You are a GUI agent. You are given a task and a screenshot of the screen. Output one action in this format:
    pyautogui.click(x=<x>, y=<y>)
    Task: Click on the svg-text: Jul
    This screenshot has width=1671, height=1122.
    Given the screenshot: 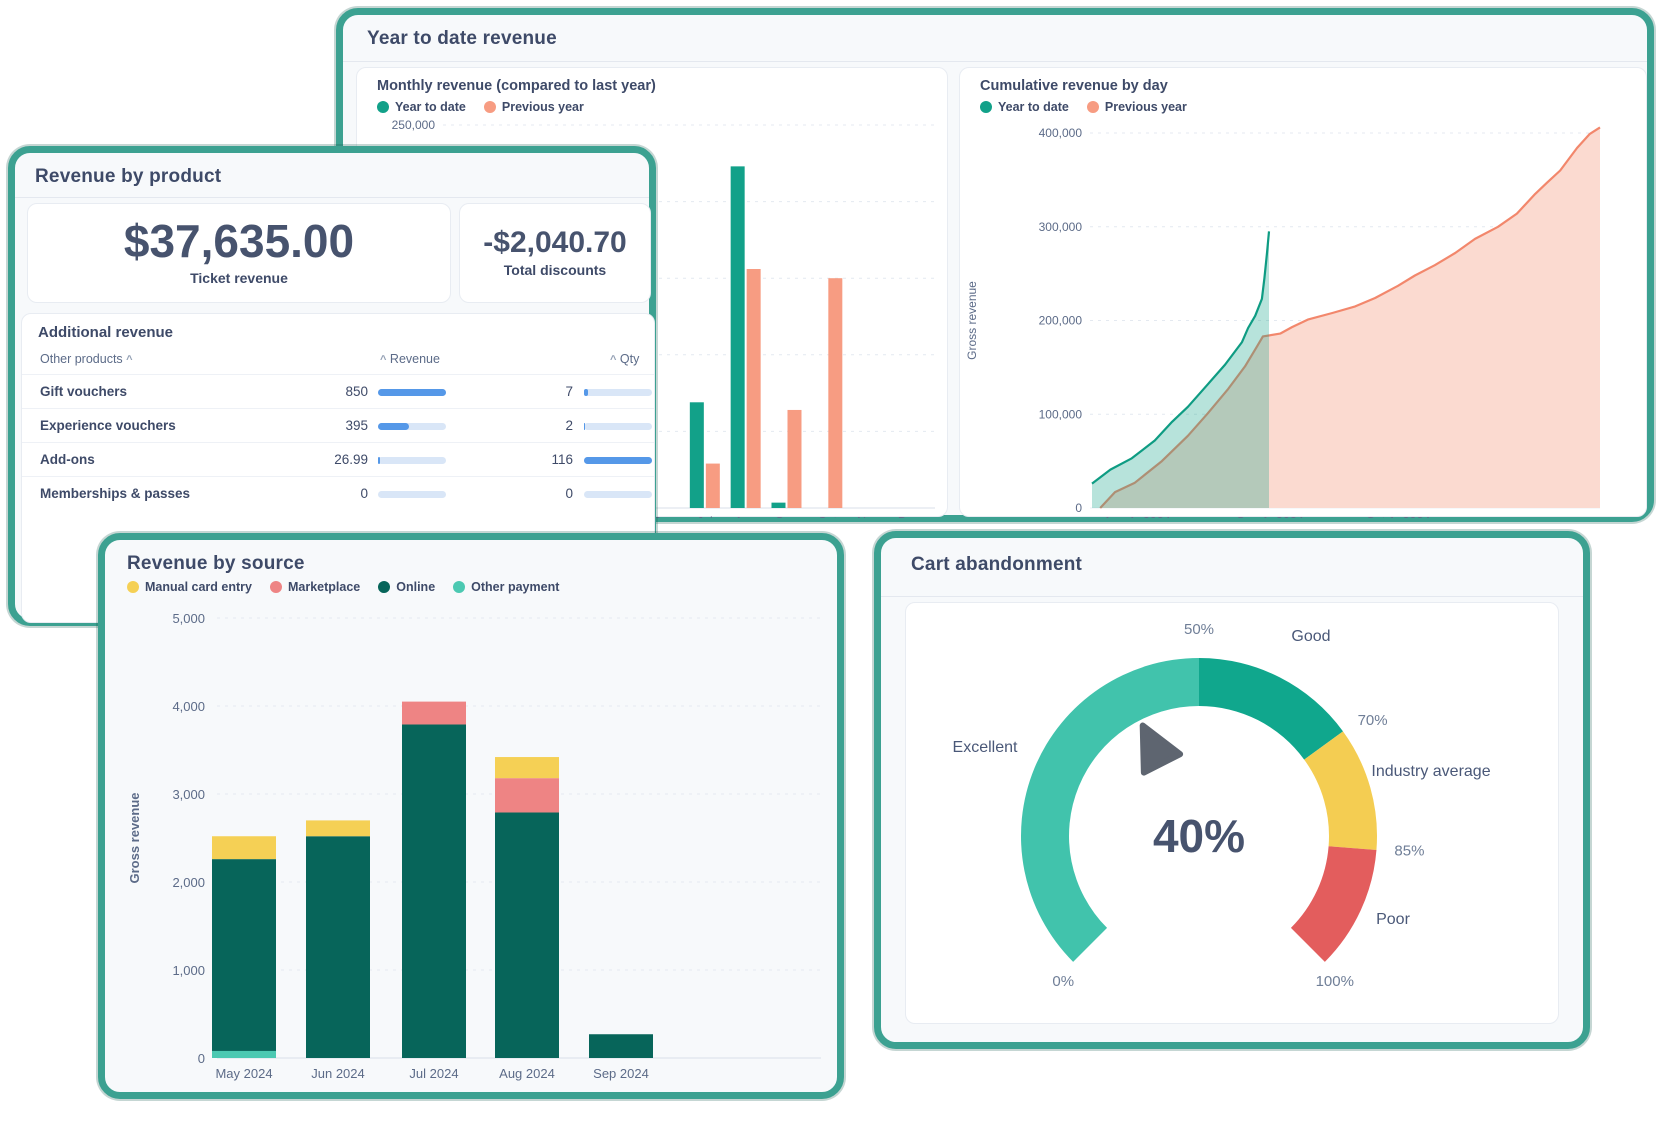 What is the action you would take?
    pyautogui.click(x=705, y=516)
    